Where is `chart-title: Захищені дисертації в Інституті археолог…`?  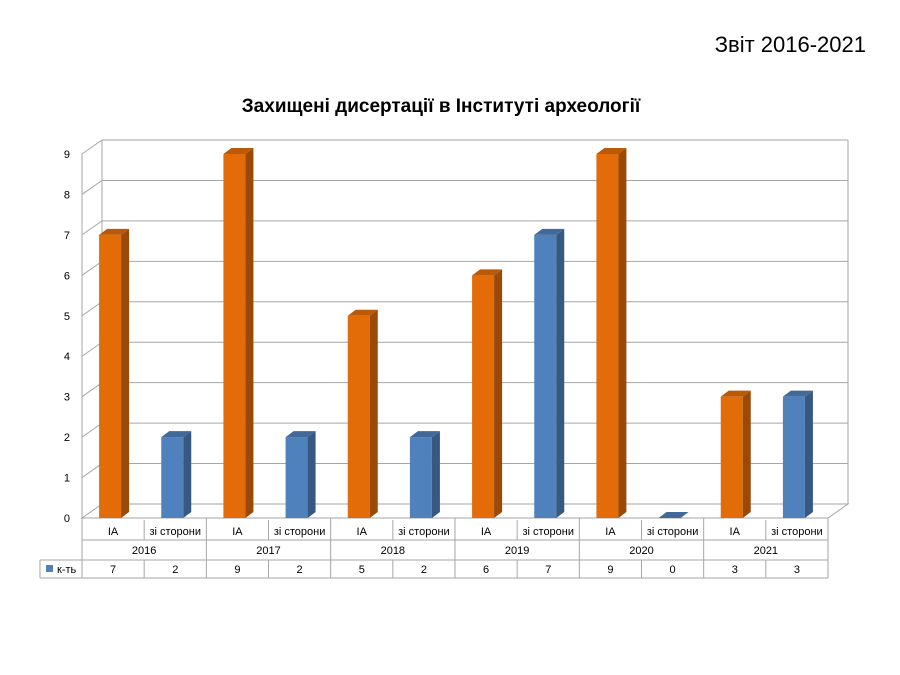 chart-title: Захищені дисертації в Інституті археолог… is located at coordinates (441, 106).